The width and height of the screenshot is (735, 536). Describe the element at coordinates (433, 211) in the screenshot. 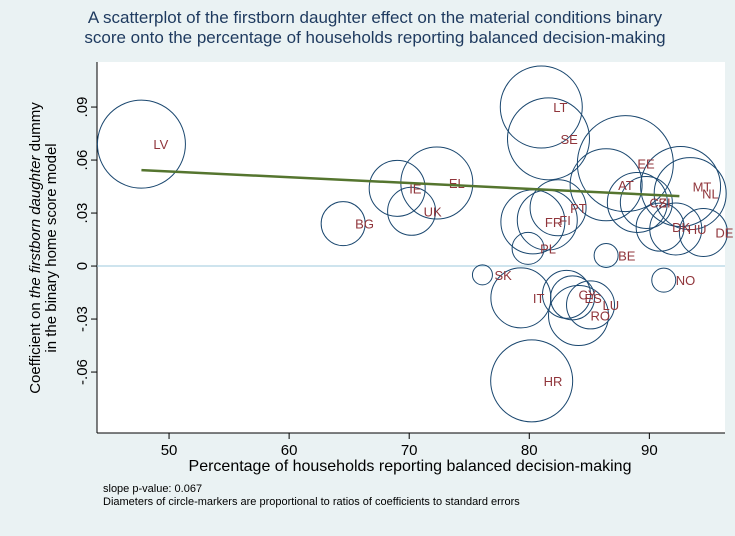

I see `point-label: UK` at that location.